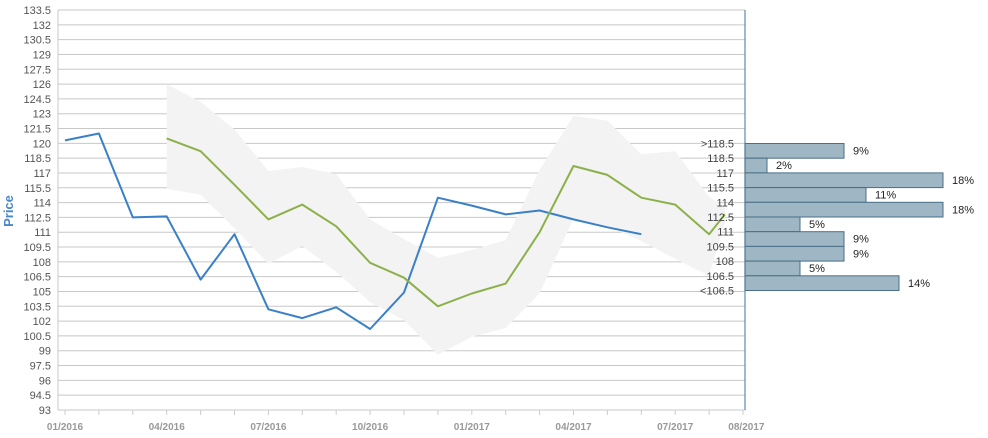  Describe the element at coordinates (42, 322) in the screenshot. I see `y-tick-label: 102` at that location.